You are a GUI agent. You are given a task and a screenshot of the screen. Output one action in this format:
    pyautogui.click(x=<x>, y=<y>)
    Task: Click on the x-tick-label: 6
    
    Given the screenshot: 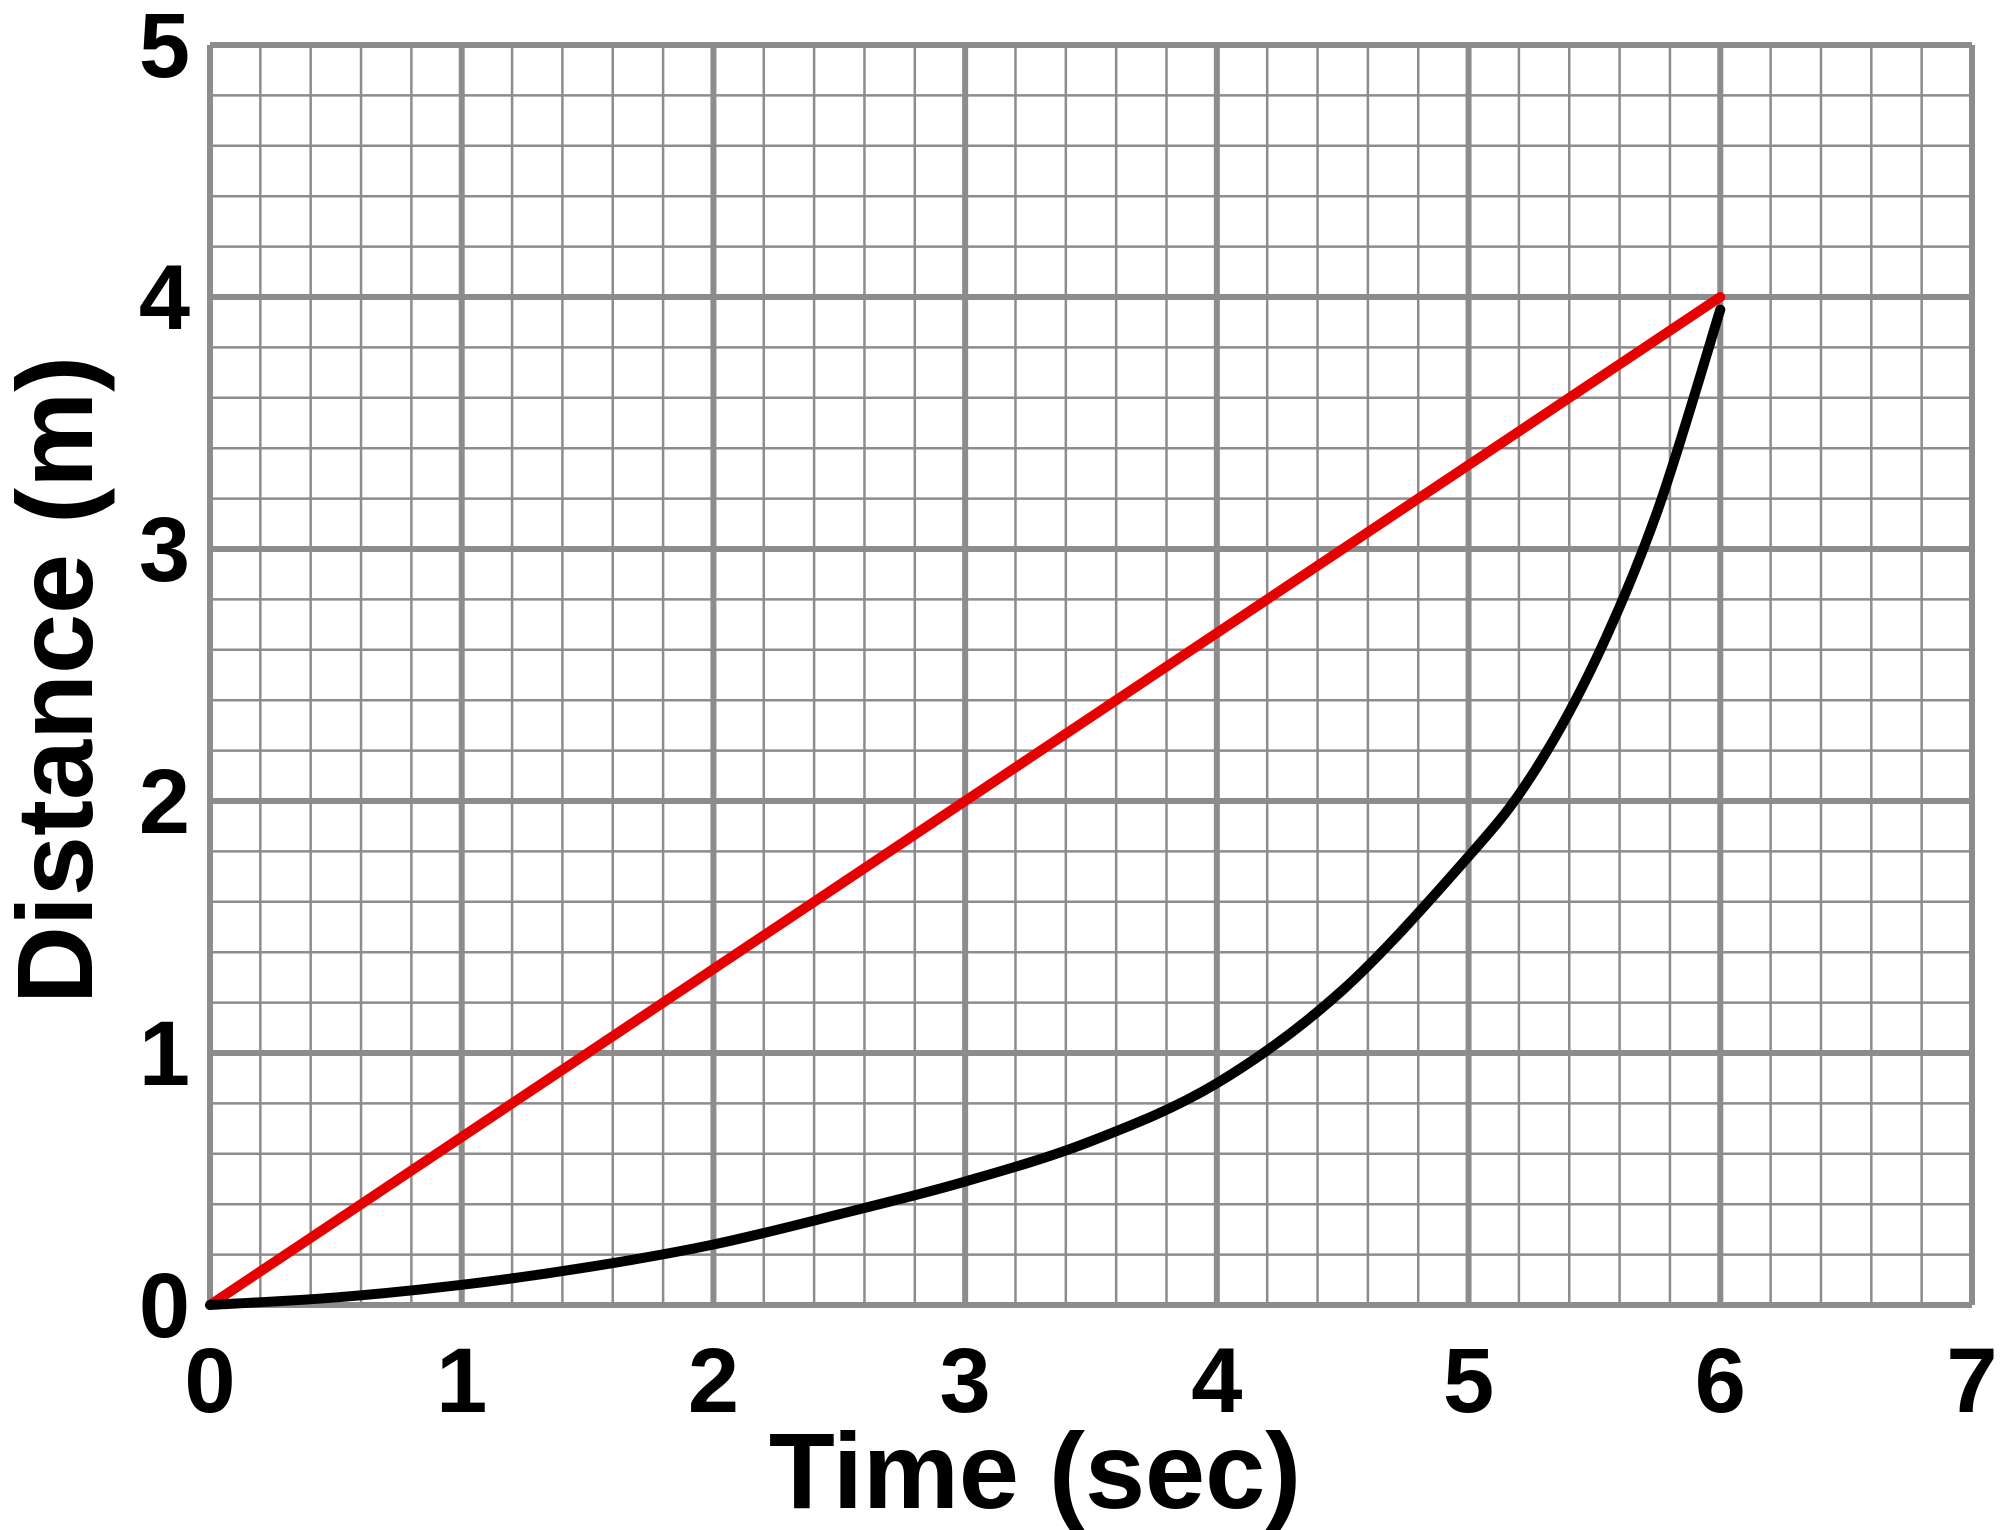 What is the action you would take?
    pyautogui.click(x=1720, y=1381)
    